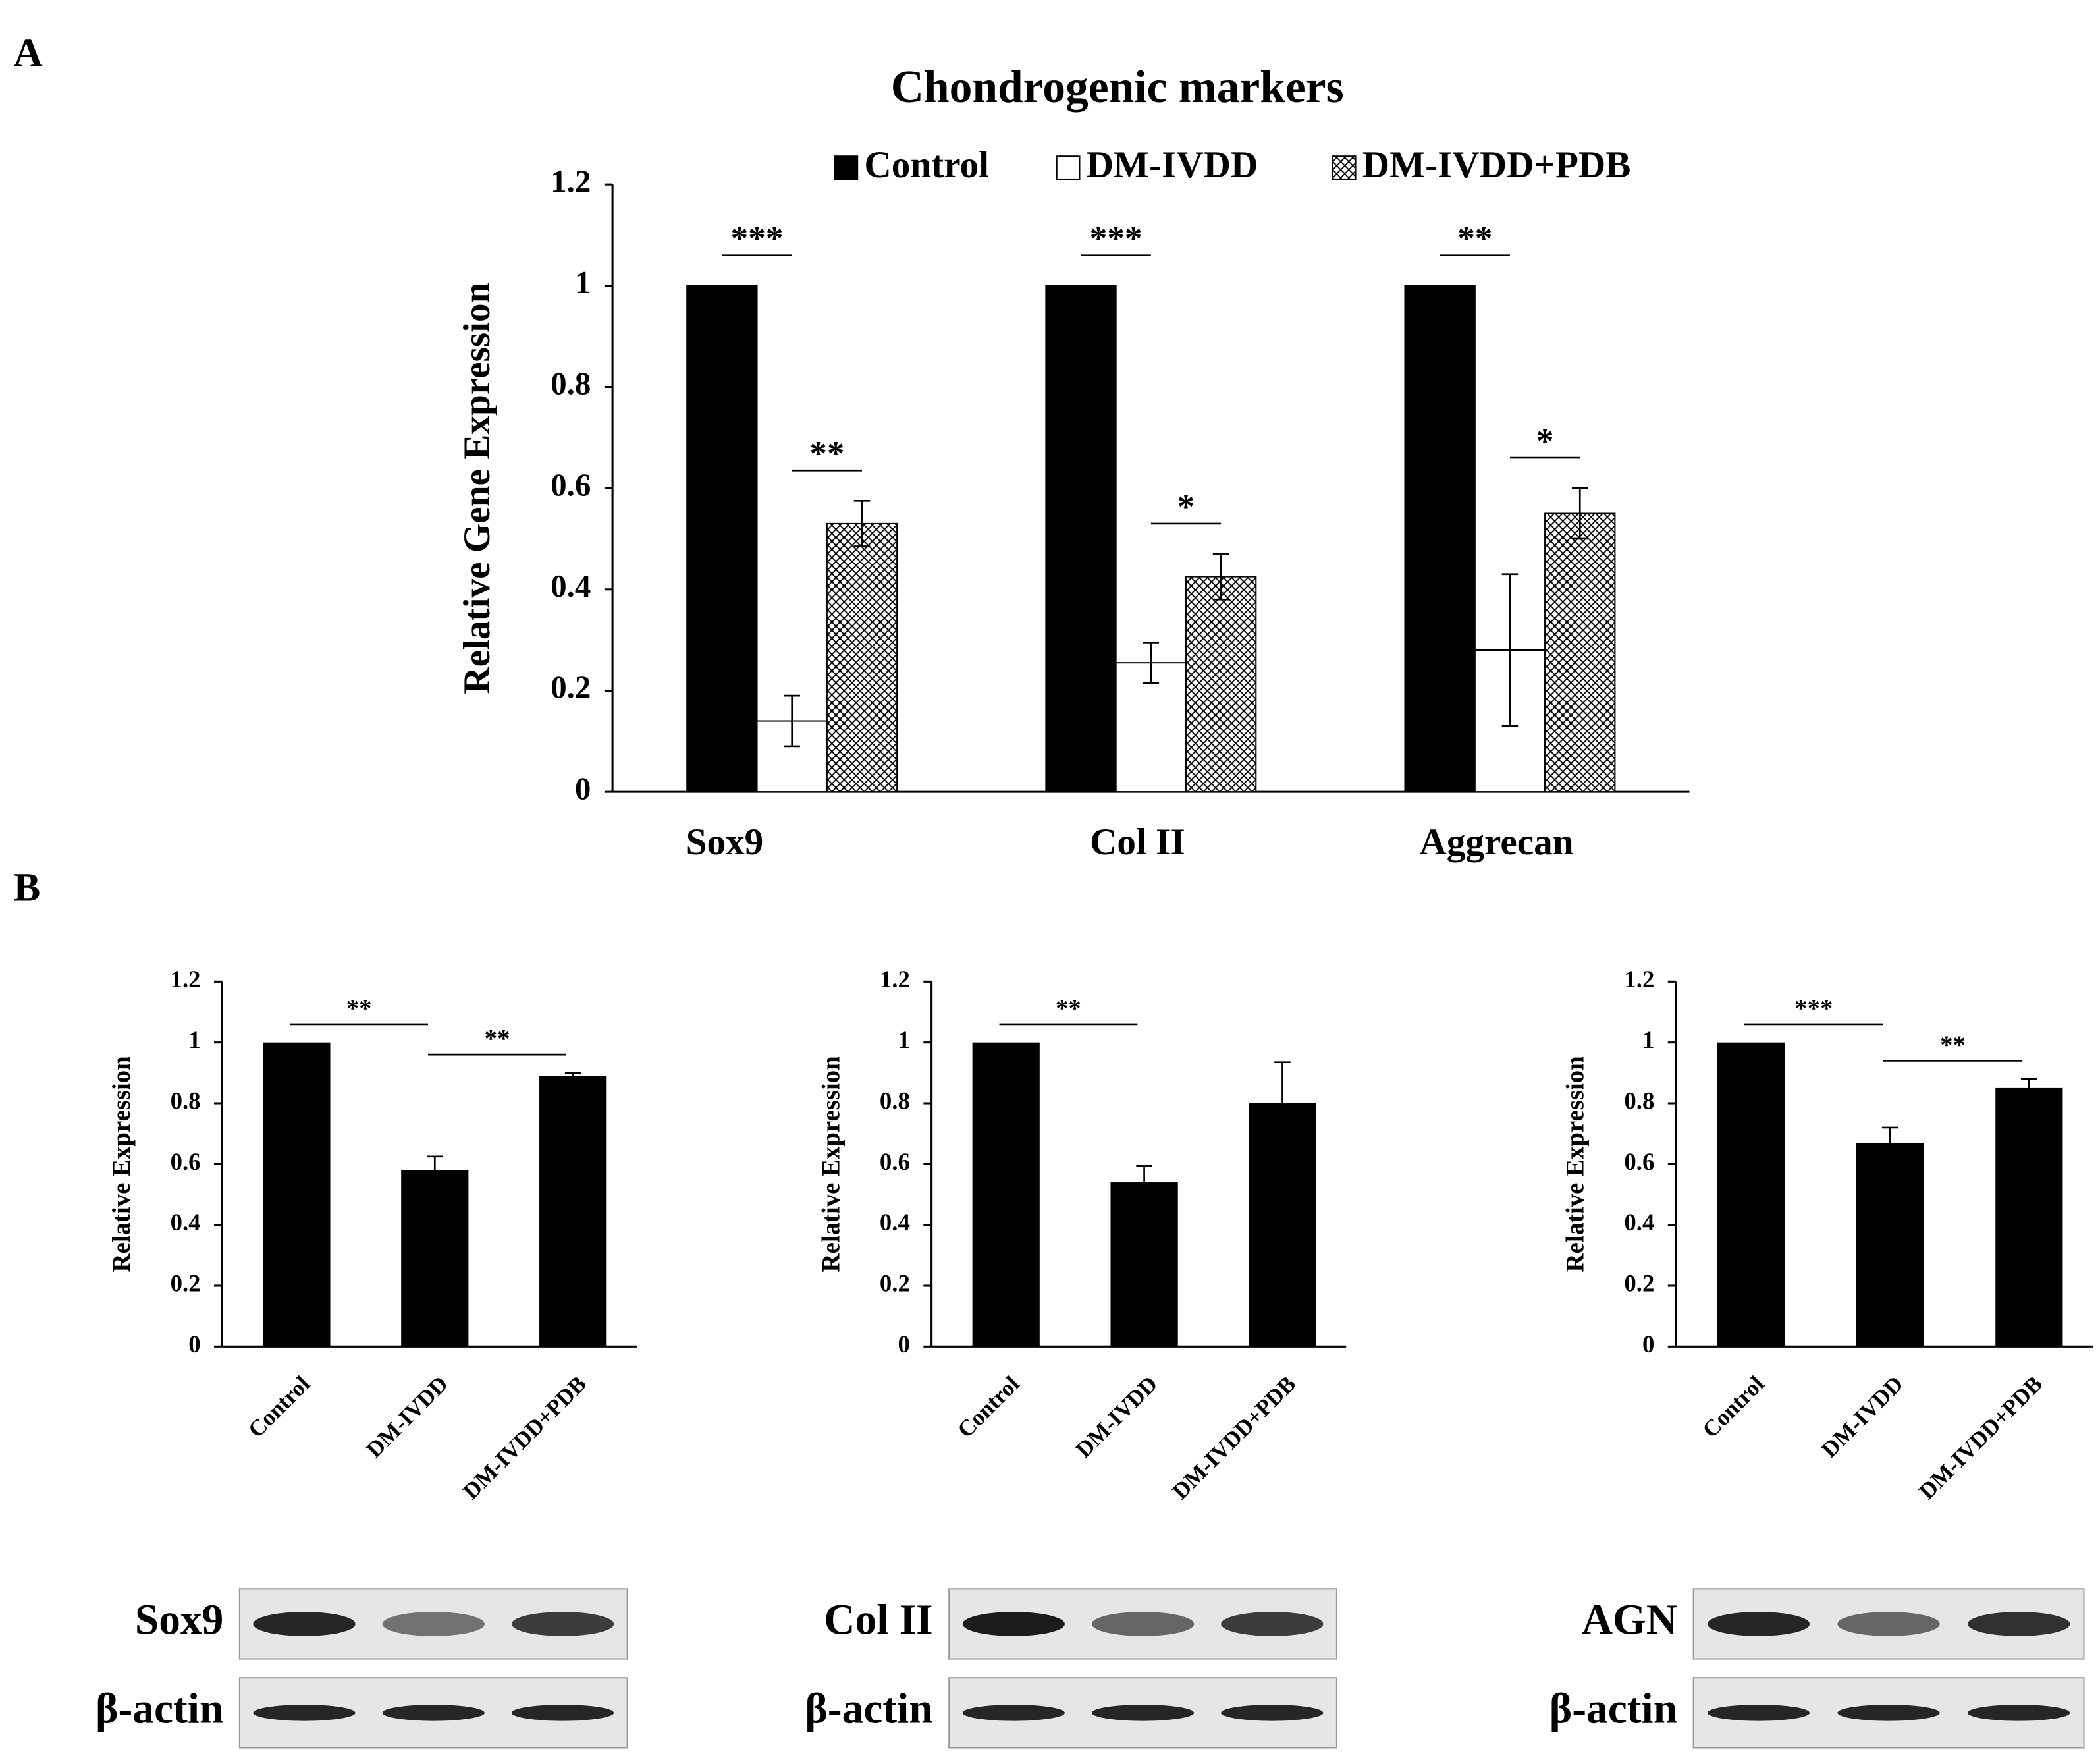 The image size is (2100, 1760). What do you see at coordinates (926, 165) in the screenshot?
I see `legend-label: Control` at bounding box center [926, 165].